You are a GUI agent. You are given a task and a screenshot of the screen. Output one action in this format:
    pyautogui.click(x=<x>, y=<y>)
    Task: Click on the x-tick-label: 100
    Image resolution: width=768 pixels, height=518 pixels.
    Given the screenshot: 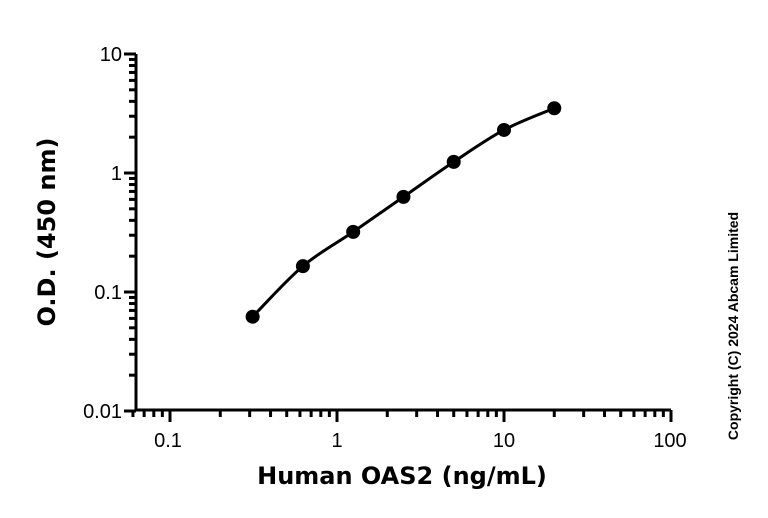 What is the action you would take?
    pyautogui.click(x=669, y=441)
    